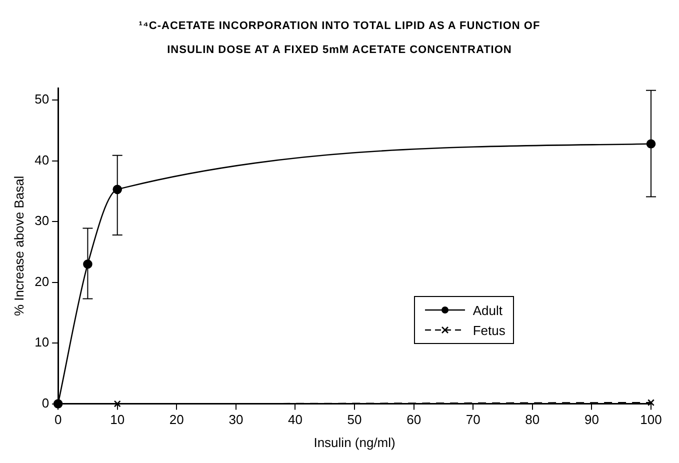  What do you see at coordinates (42, 281) in the screenshot?
I see `y-tick-label: 20` at bounding box center [42, 281].